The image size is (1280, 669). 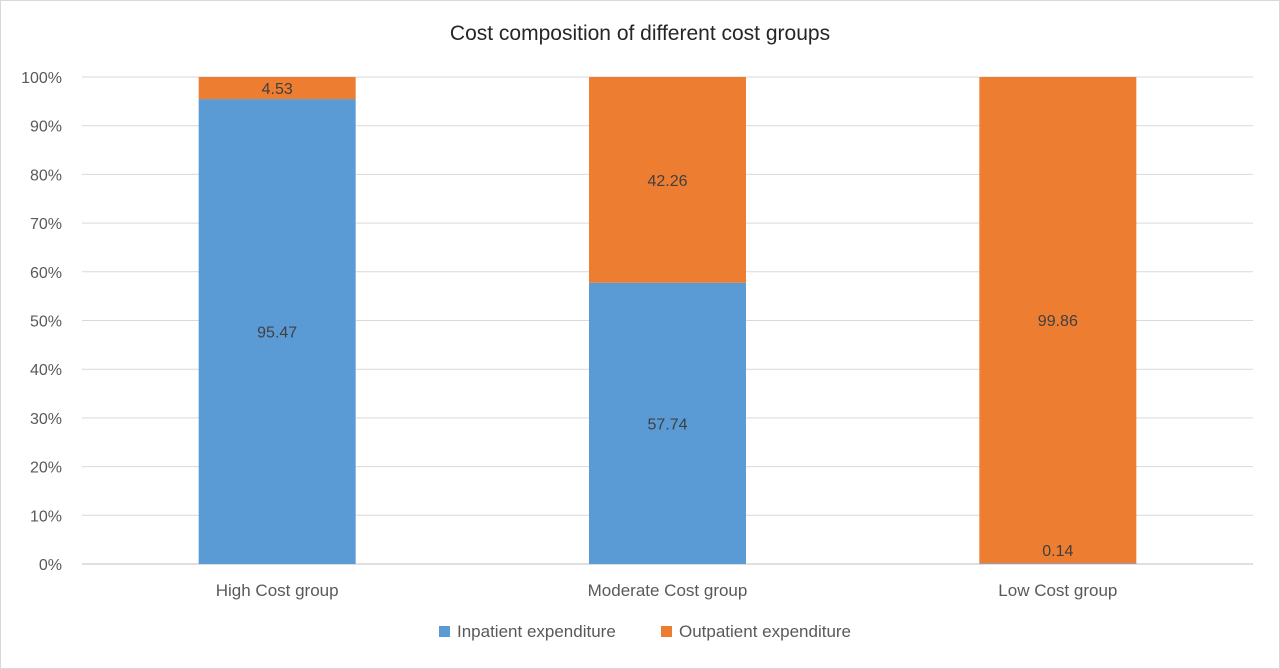 I want to click on data-label: 95.47, so click(x=277, y=333).